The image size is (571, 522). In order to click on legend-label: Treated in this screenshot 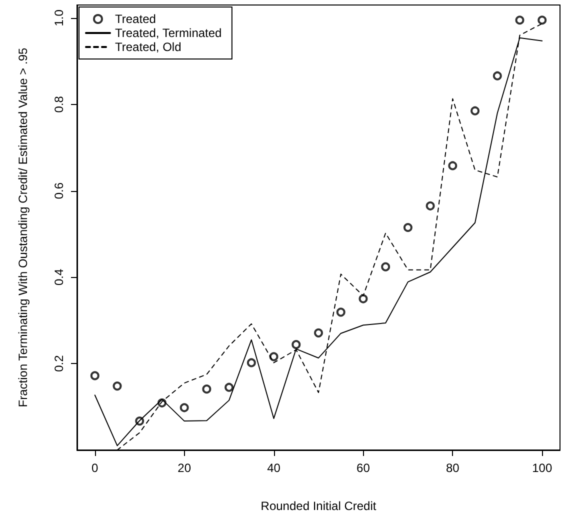, I will do `click(135, 19)`.